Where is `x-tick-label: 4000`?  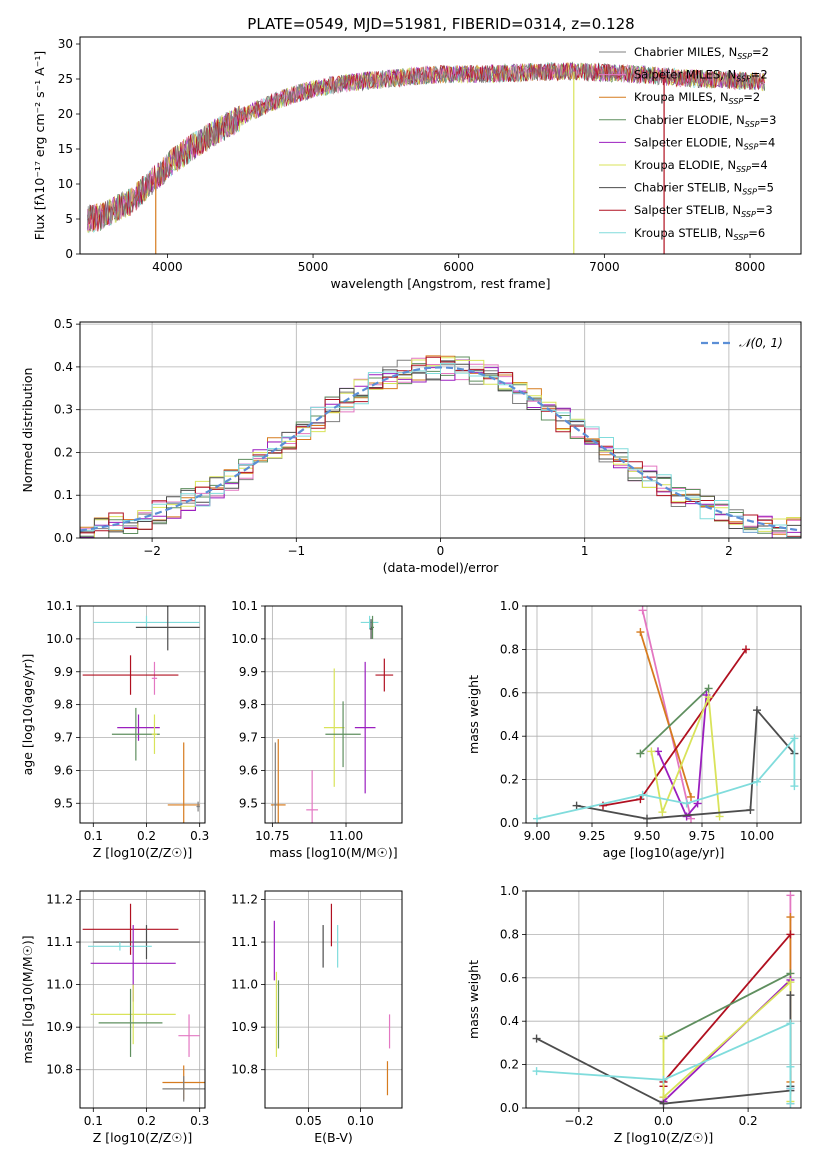 x-tick-label: 4000 is located at coordinates (167, 267).